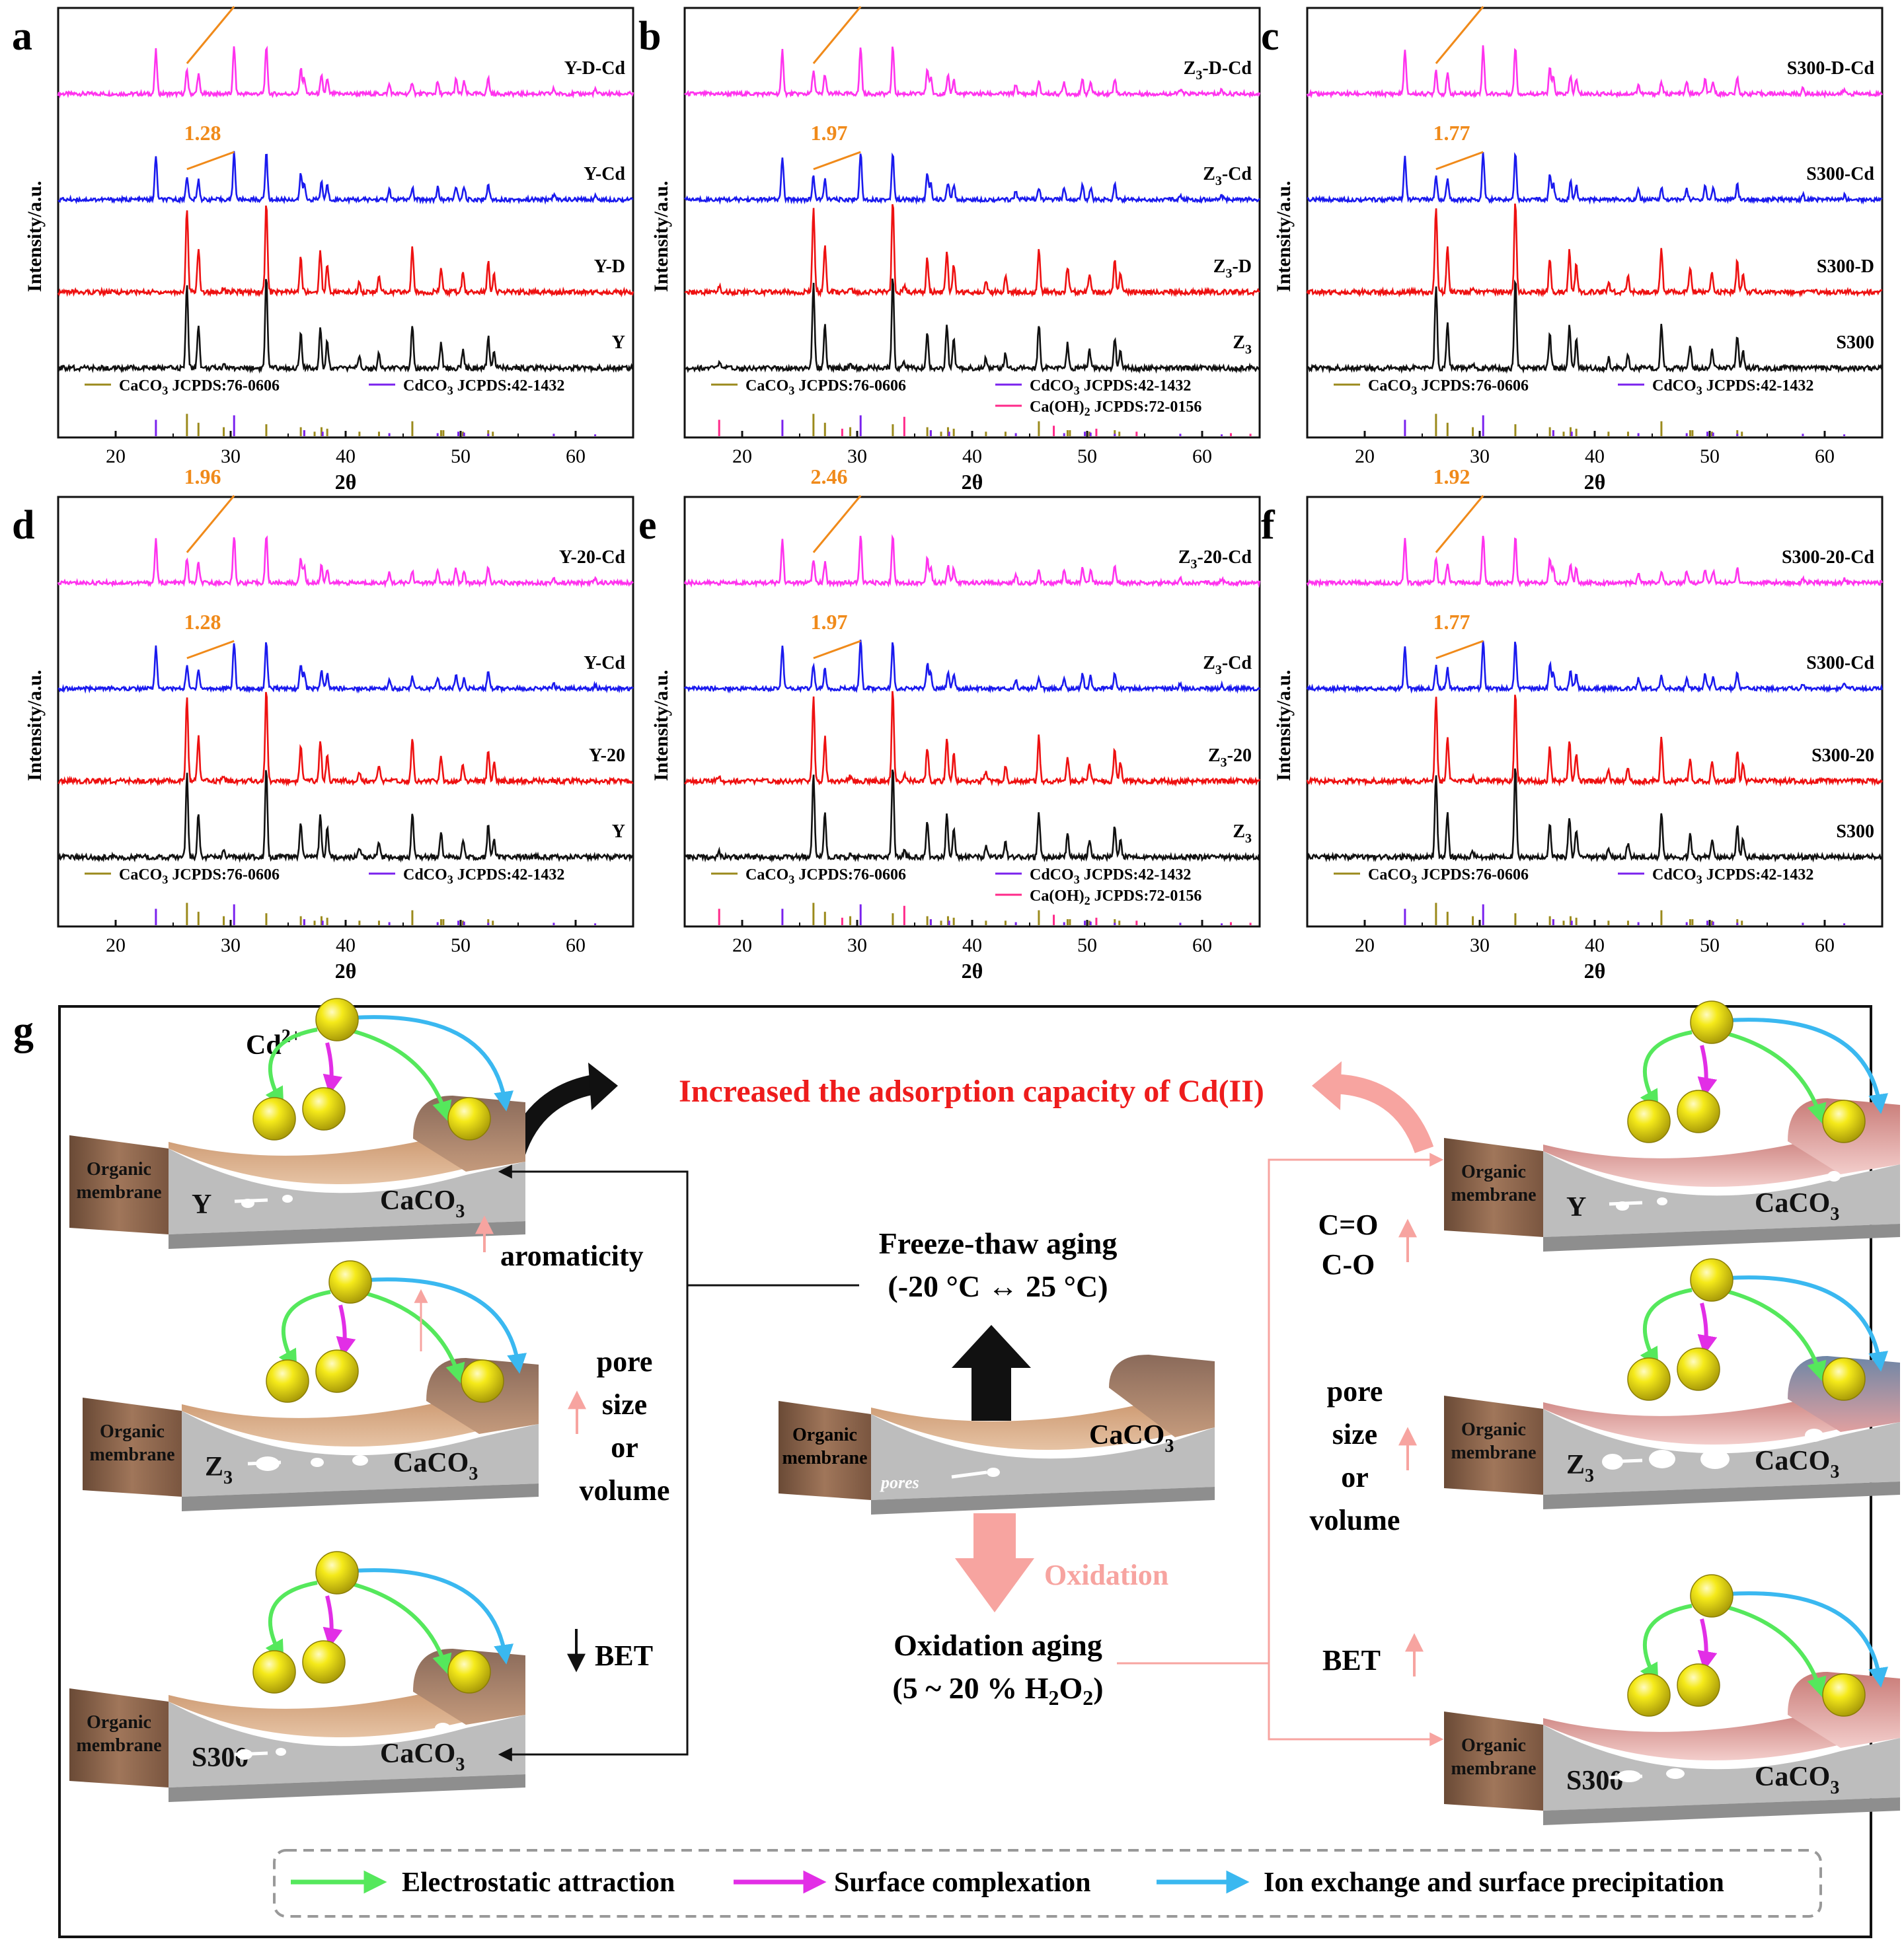 This screenshot has width=1904, height=1958. Describe the element at coordinates (572, 1256) in the screenshot. I see `aromaticity-label: aromaticity` at that location.